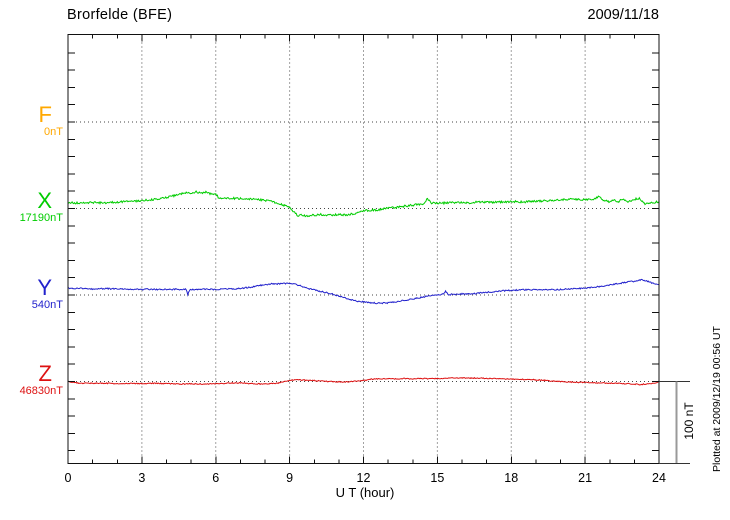 The height and width of the screenshot is (520, 730). What do you see at coordinates (363, 291) in the screenshot?
I see `trace-Y` at bounding box center [363, 291].